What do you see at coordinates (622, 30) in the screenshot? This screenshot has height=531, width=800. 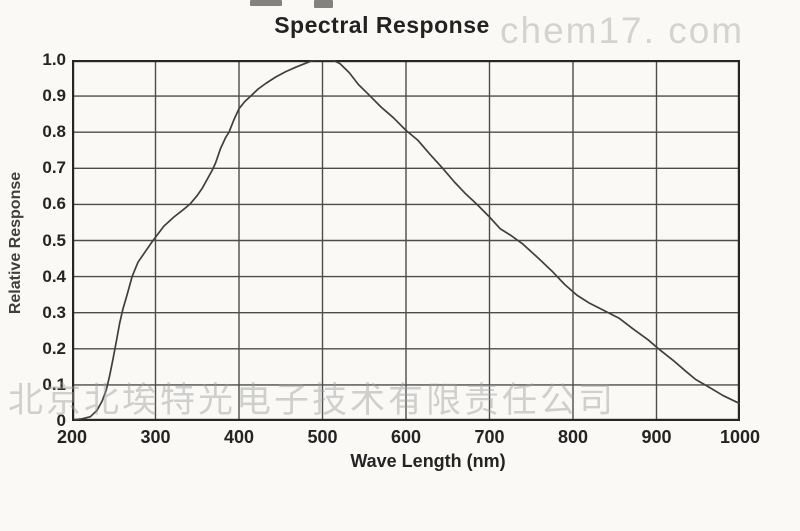 I see `watermark-chem17: chem17. com` at bounding box center [622, 30].